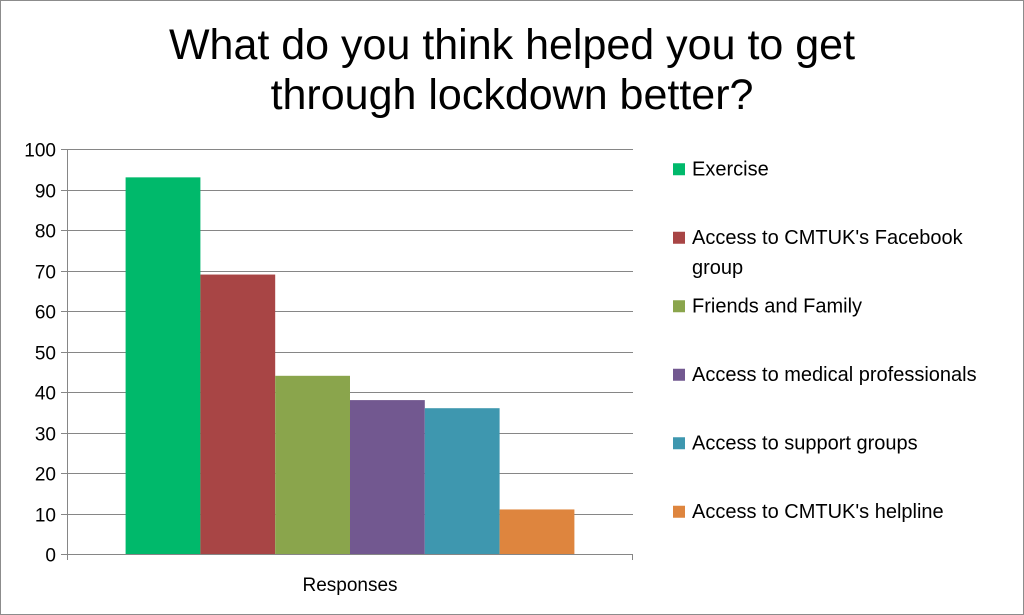 The height and width of the screenshot is (615, 1024). I want to click on y-tick-label: 80, so click(45, 232).